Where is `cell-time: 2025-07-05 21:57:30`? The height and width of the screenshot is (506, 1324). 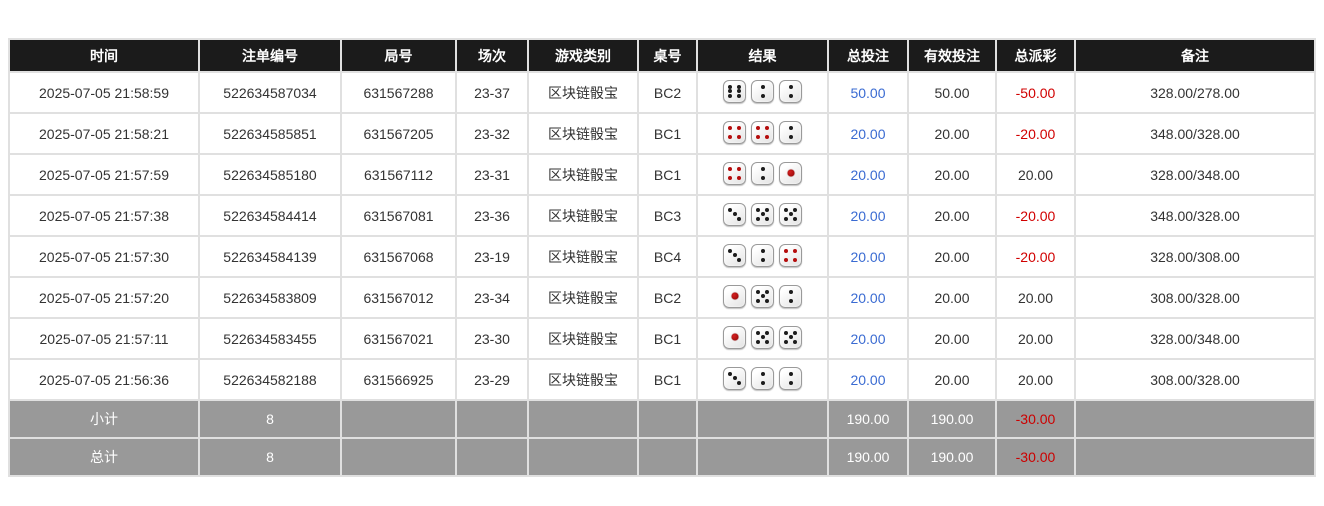
cell-time: 2025-07-05 21:57:30 is located at coordinates (104, 256).